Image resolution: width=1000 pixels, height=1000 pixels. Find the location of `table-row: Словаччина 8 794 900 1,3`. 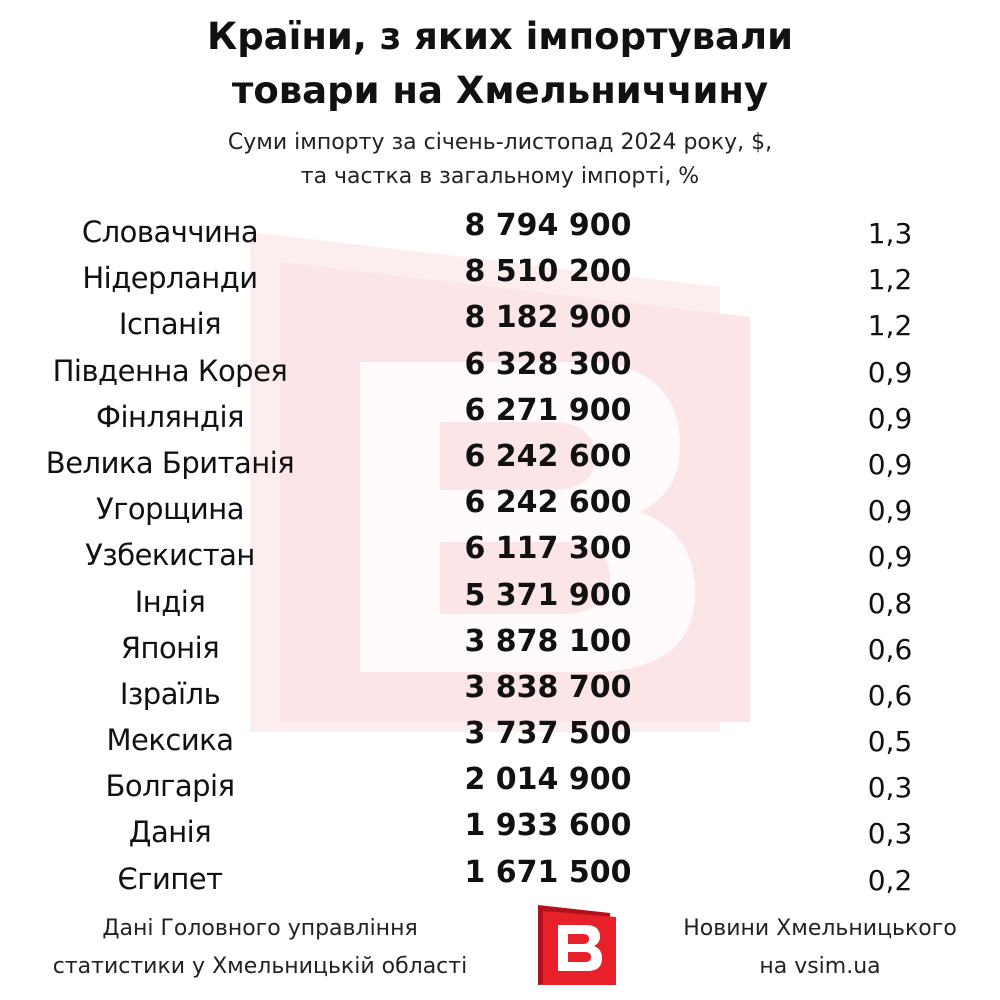

table-row: Словаччина 8 794 900 1,3 is located at coordinates (500, 229).